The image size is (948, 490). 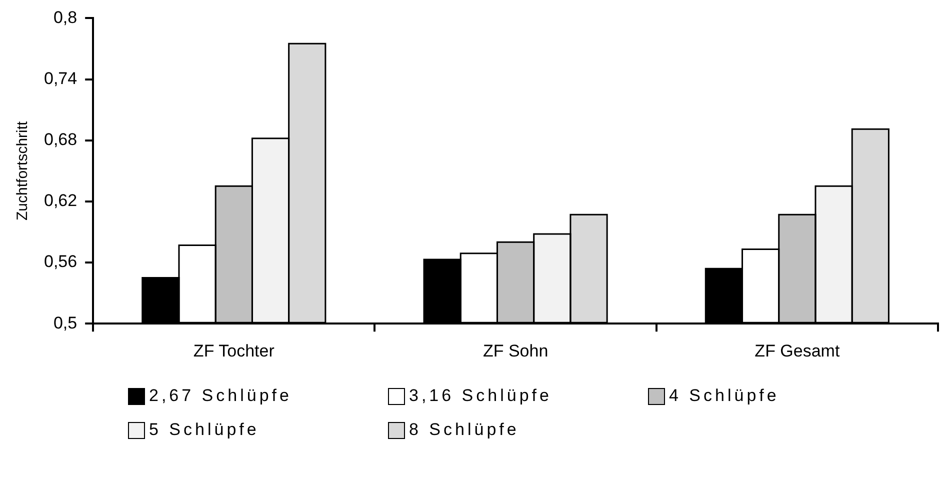 I want to click on y-axis-title: Zuchtfortschritt, so click(x=23, y=170).